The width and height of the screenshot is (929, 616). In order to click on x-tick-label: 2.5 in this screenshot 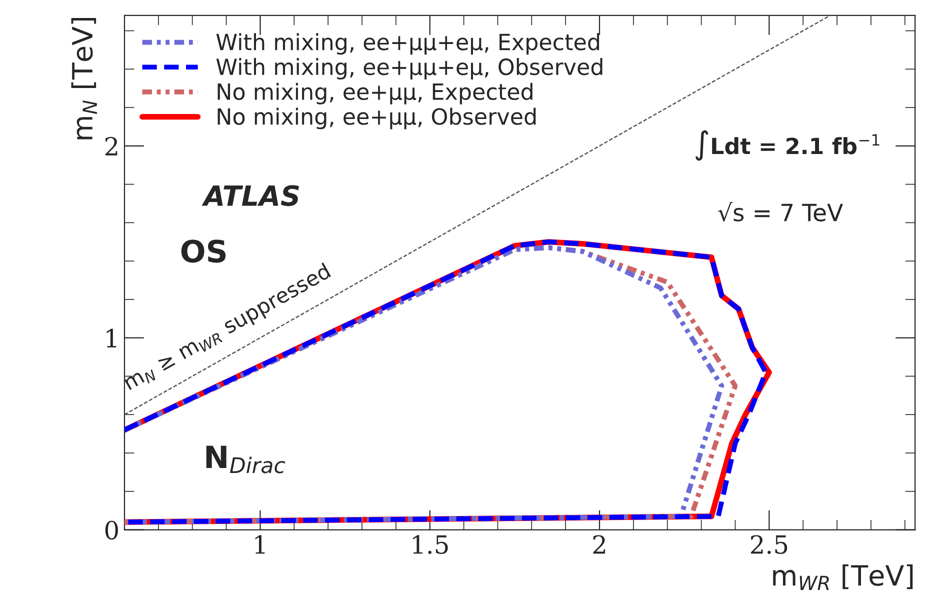, I will do `click(769, 544)`.